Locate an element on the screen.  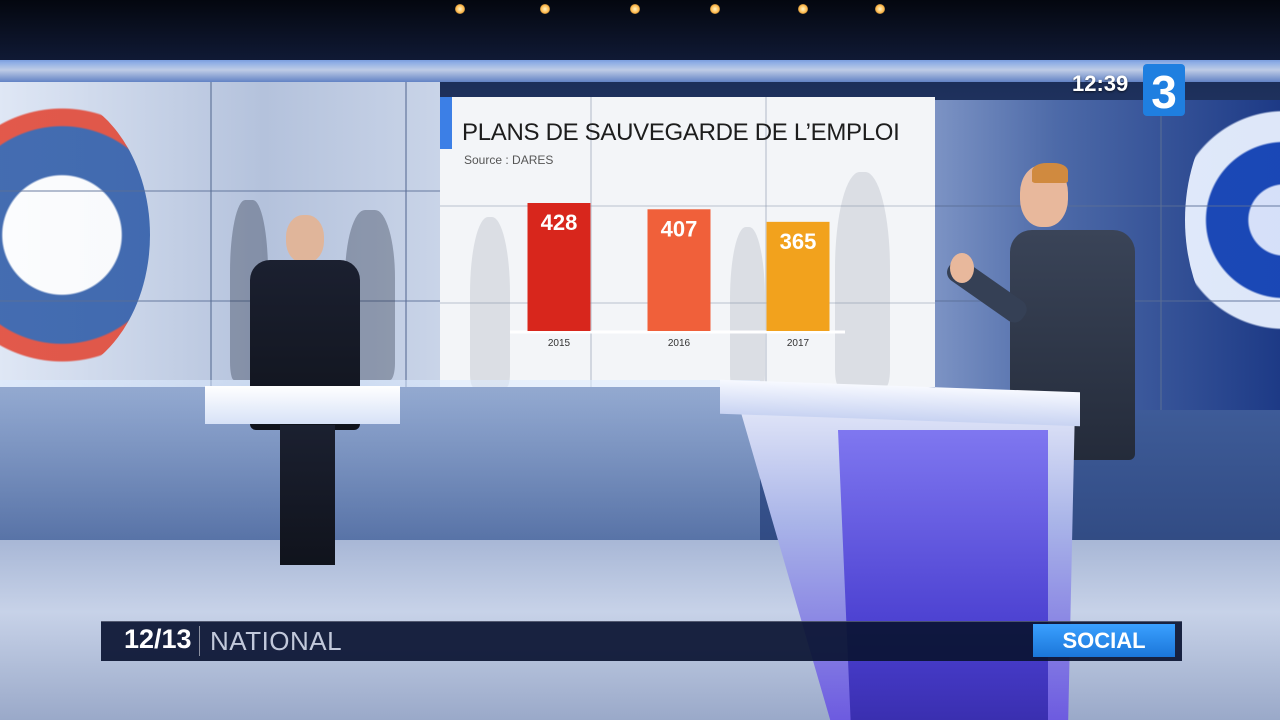
bar-chart: 428 2015 407 2016 365 2017 is located at coordinates (677, 276).